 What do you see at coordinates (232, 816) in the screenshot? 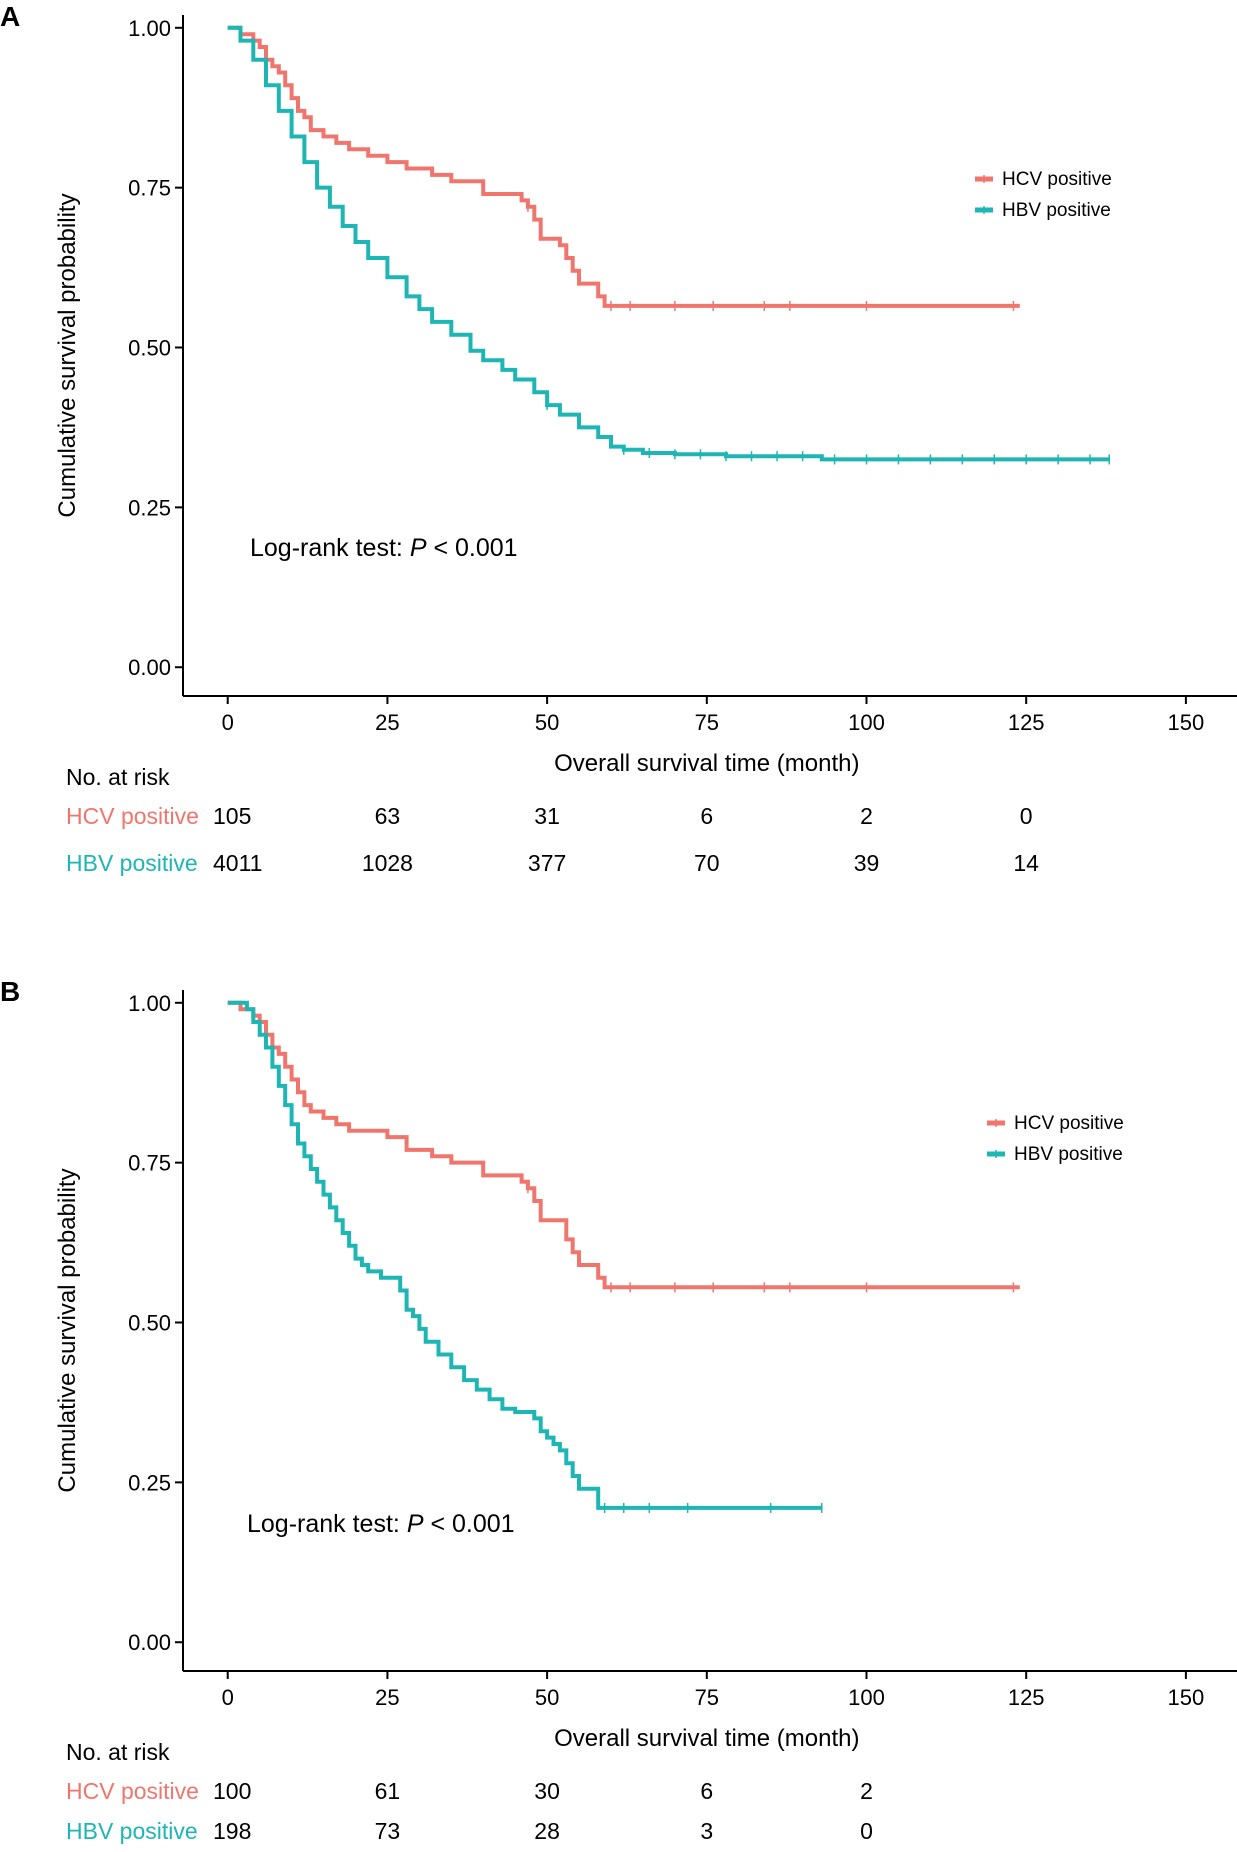
I see `risk-count: 105` at bounding box center [232, 816].